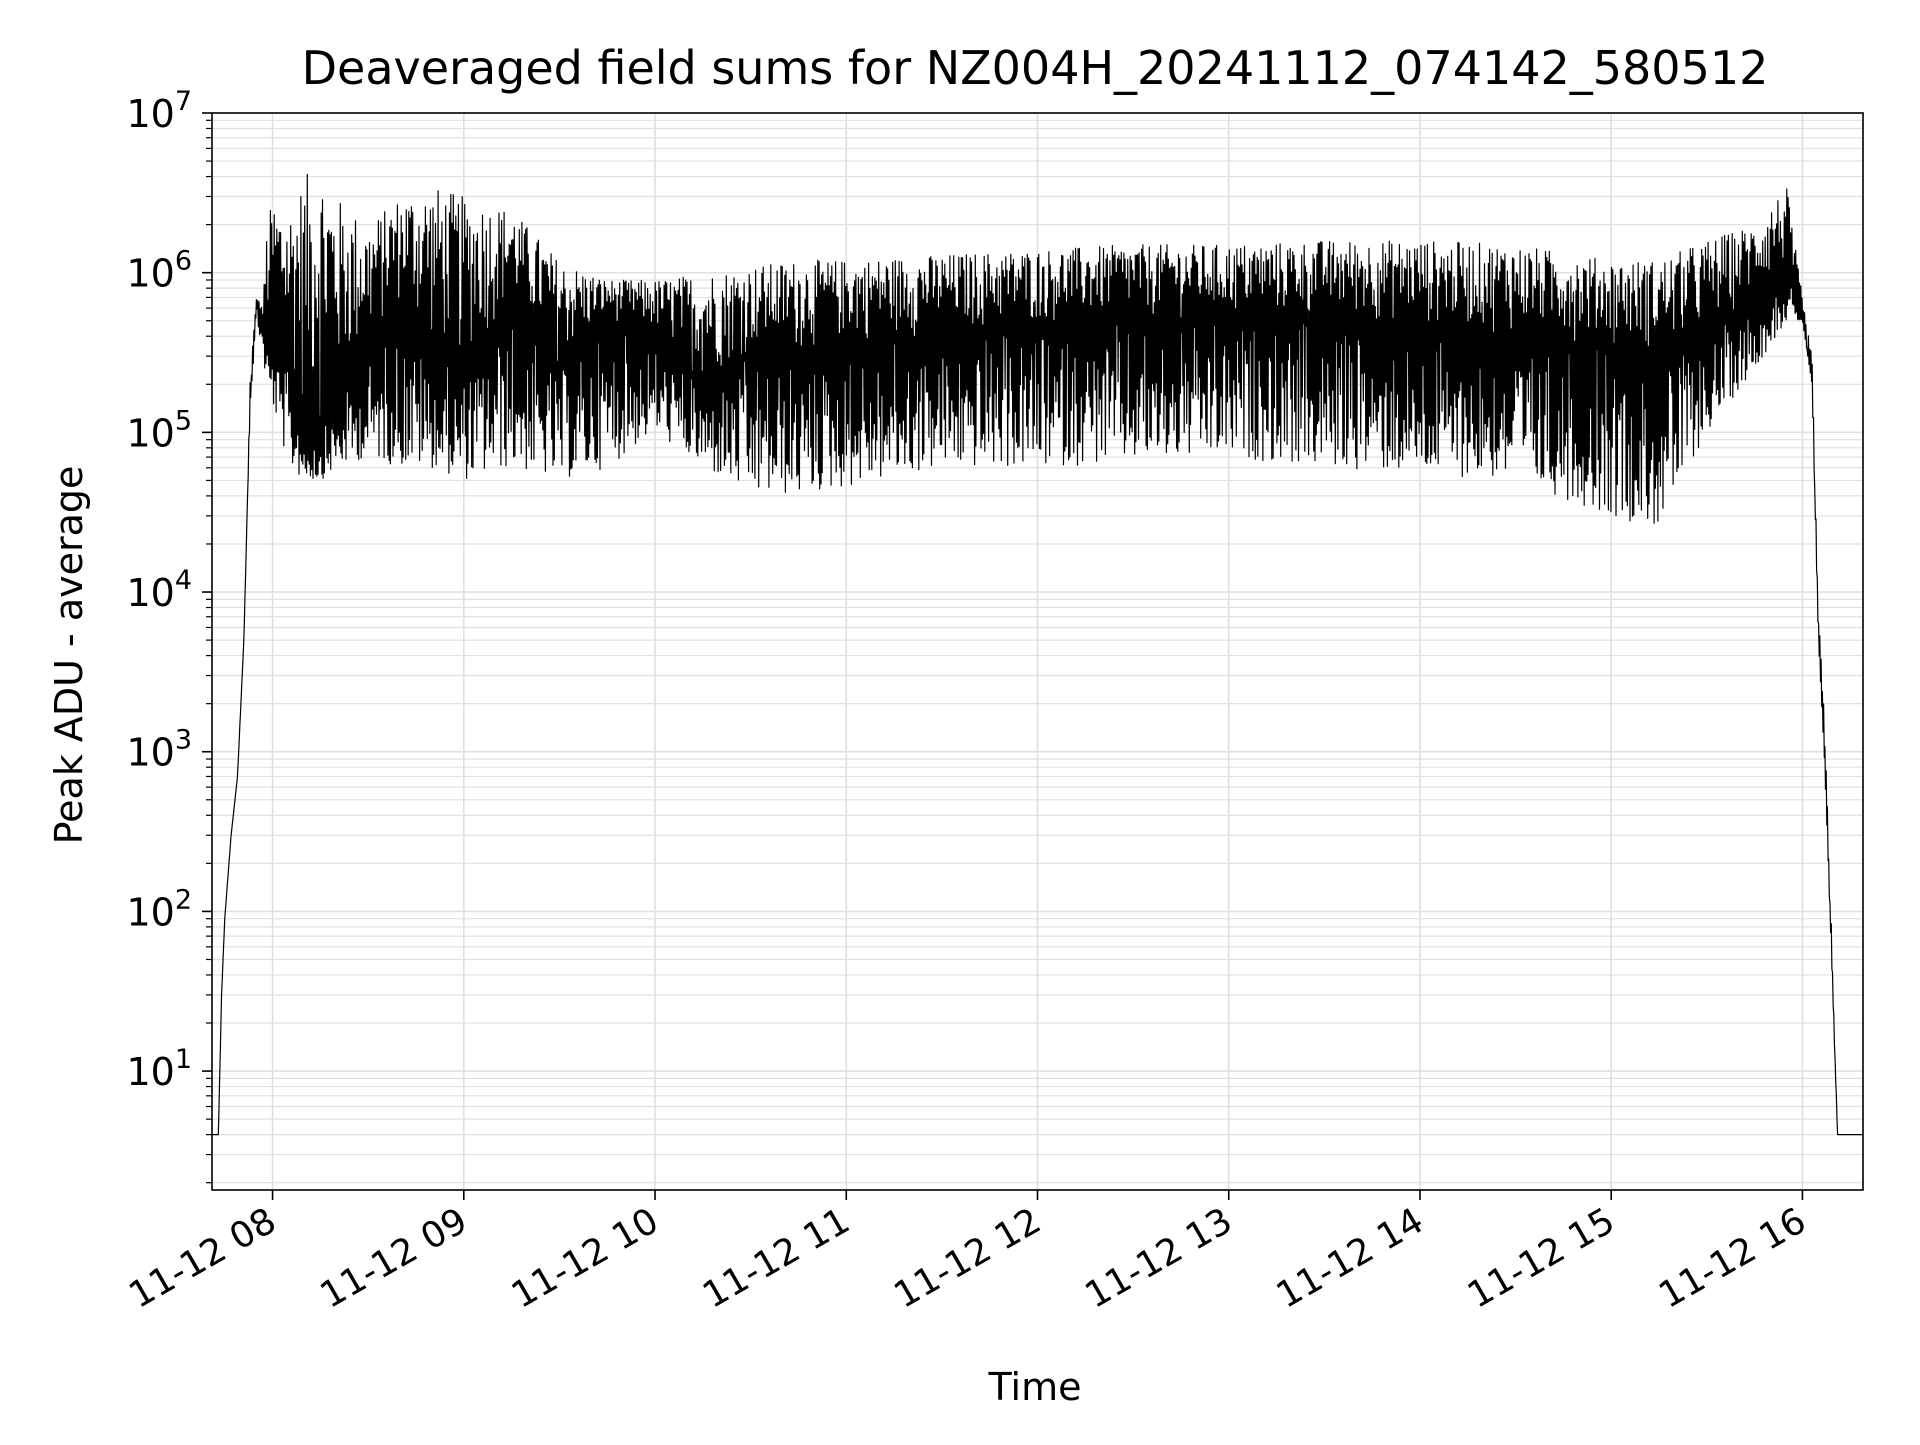 The width and height of the screenshot is (1920, 1445). Describe the element at coordinates (69, 655) in the screenshot. I see `y-axis-label: Peak ADU - average` at that location.